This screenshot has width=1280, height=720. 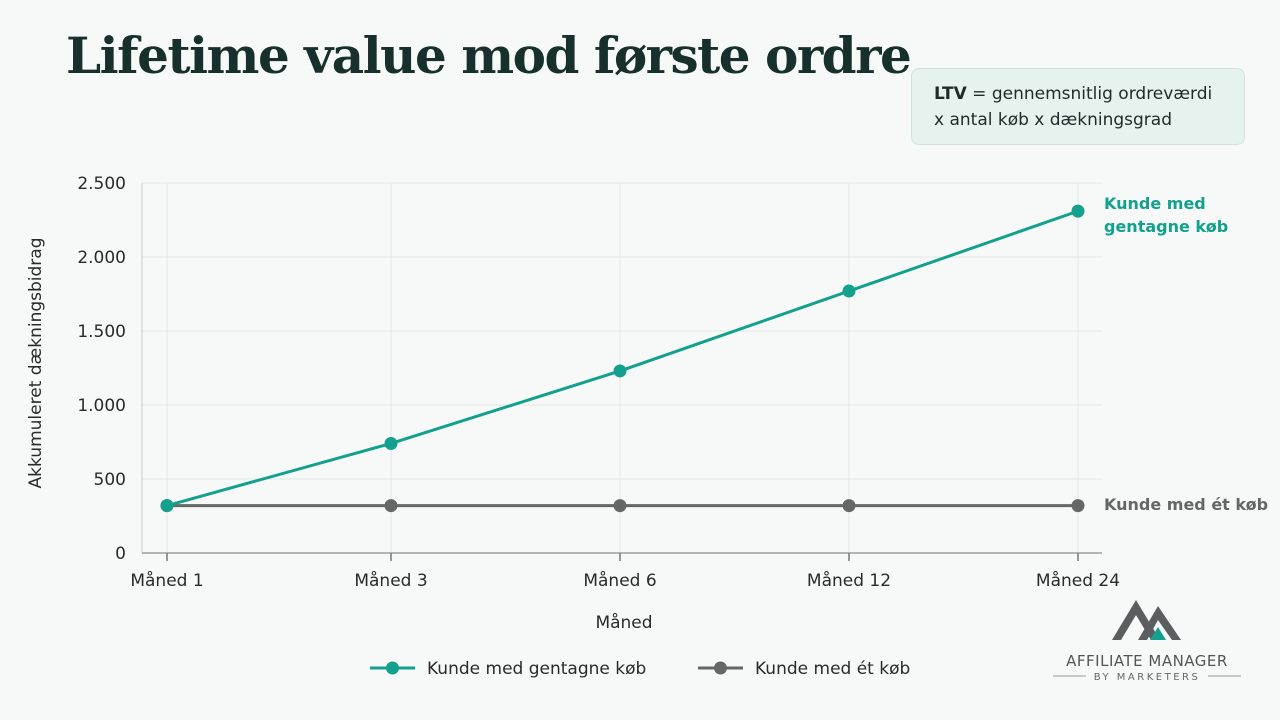 I want to click on end-label-gentagne-koeb: Kunde med gentagne køb, so click(x=1166, y=215).